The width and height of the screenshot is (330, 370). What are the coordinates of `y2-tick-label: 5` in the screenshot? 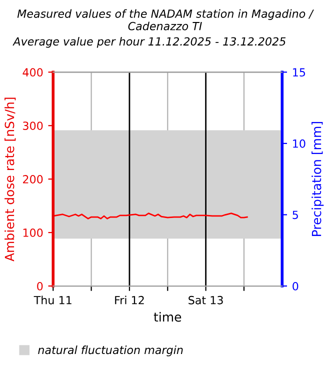 It's located at (295, 215).